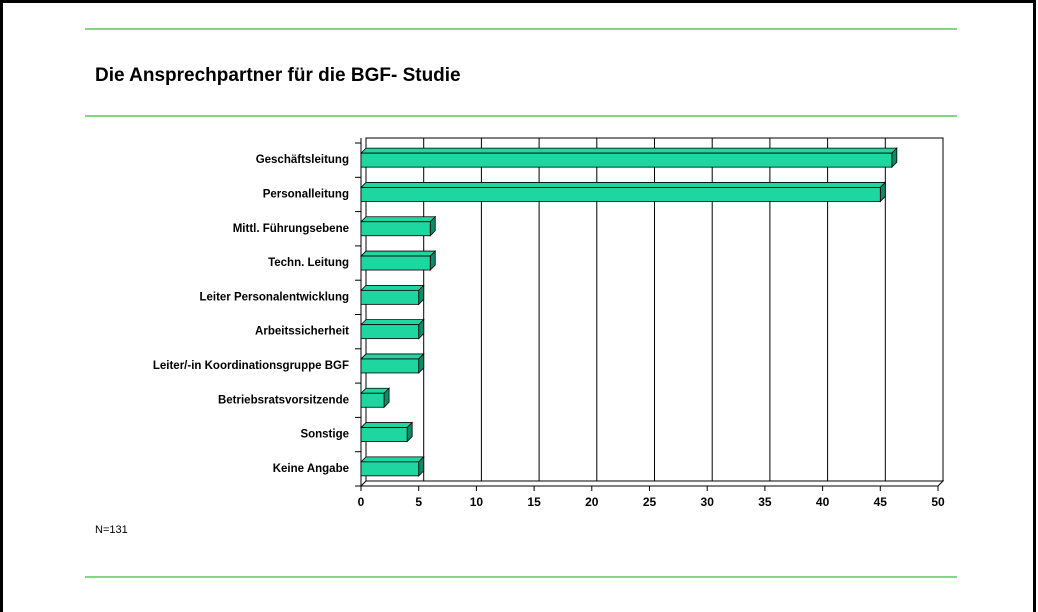 The height and width of the screenshot is (612, 1038). I want to click on x-tick-label: 35, so click(765, 502).